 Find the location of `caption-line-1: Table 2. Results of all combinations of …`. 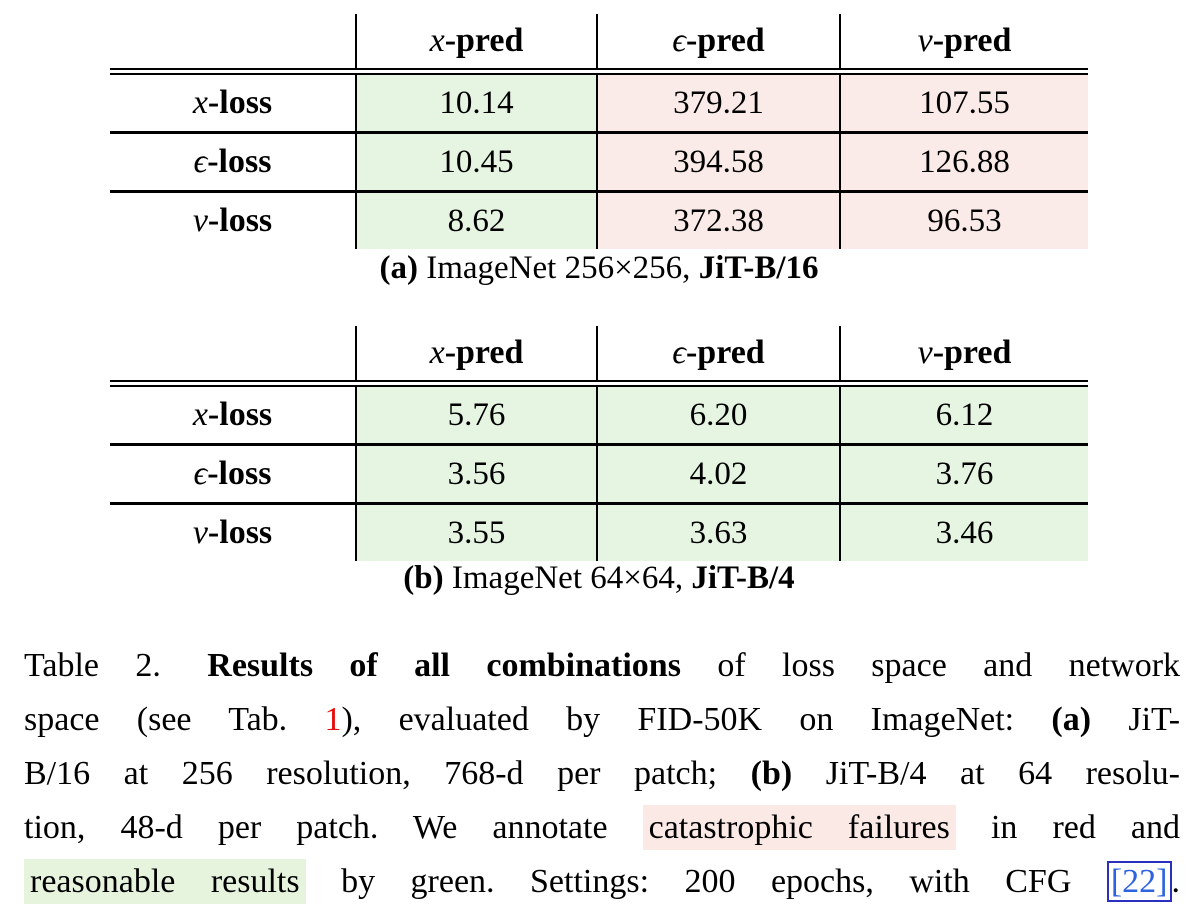

caption-line-1: Table 2. Results of all combinations of … is located at coordinates (602, 666).